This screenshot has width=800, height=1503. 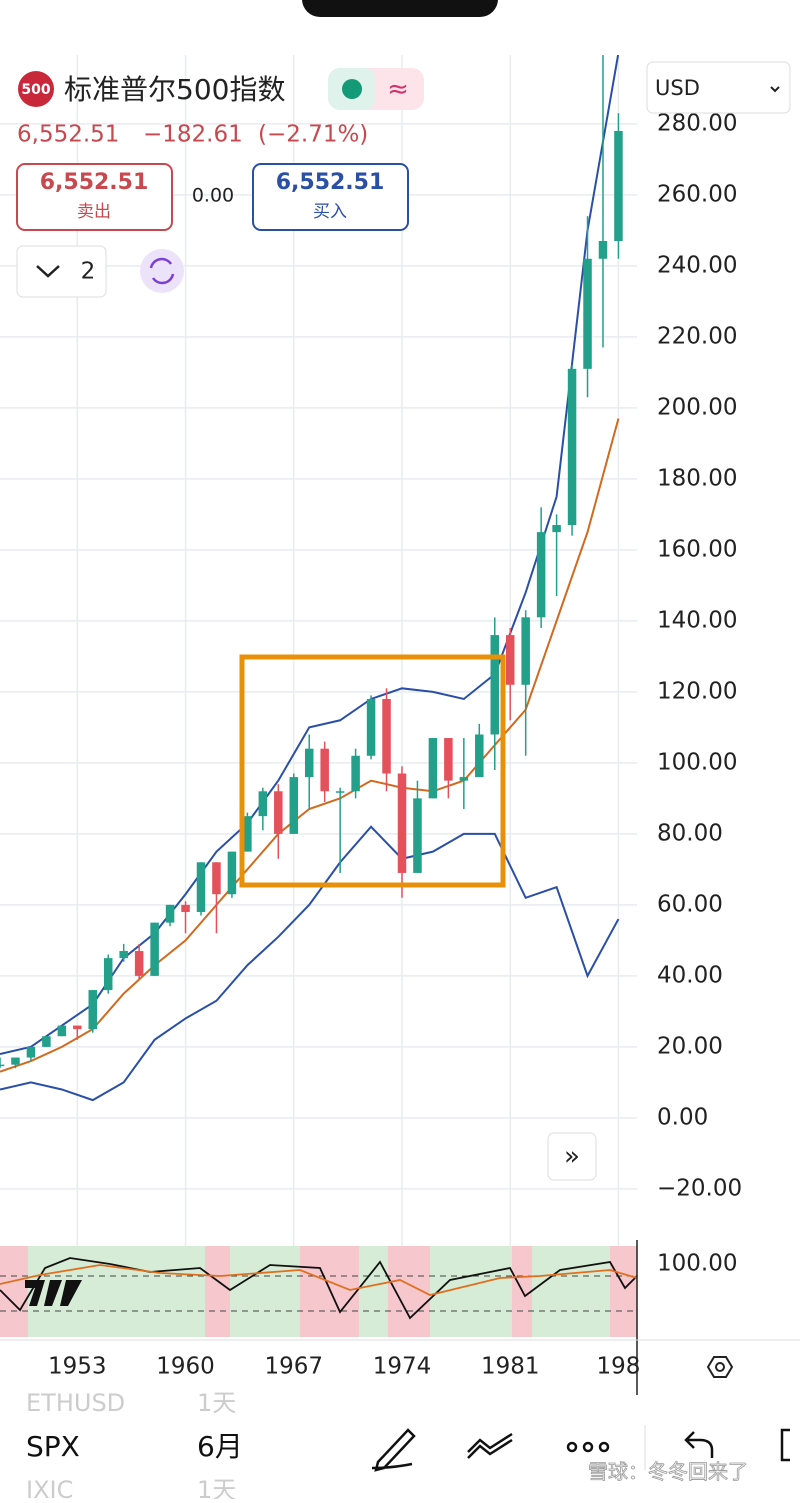 What do you see at coordinates (220, 1446) in the screenshot?
I see `interval: 6月` at bounding box center [220, 1446].